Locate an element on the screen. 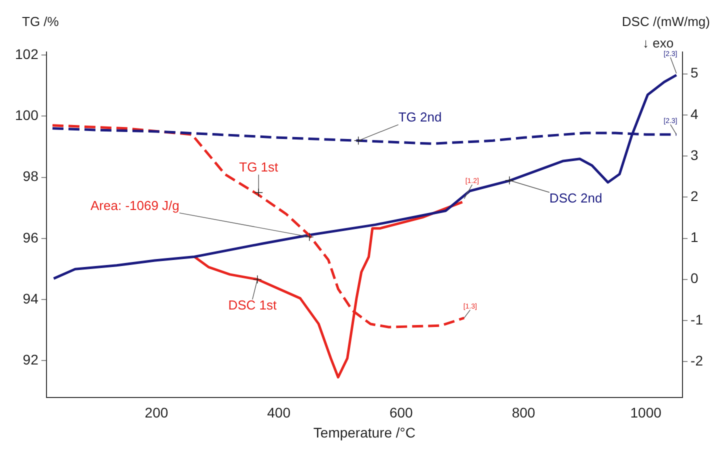 The width and height of the screenshot is (722, 450). annotation: DSC 1st is located at coordinates (252, 304).